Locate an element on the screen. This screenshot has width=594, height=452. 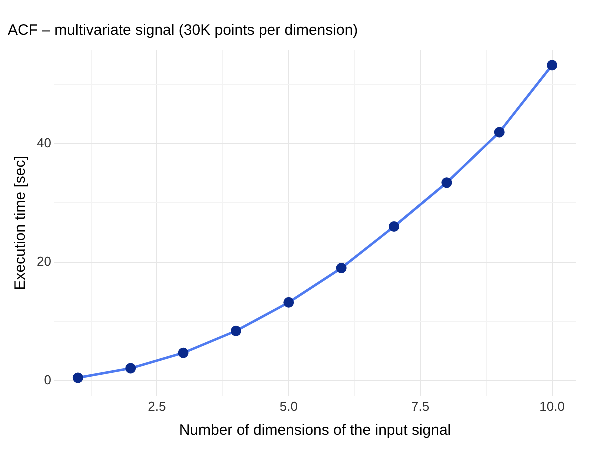
x-tick-label: 7.5 is located at coordinates (421, 406).